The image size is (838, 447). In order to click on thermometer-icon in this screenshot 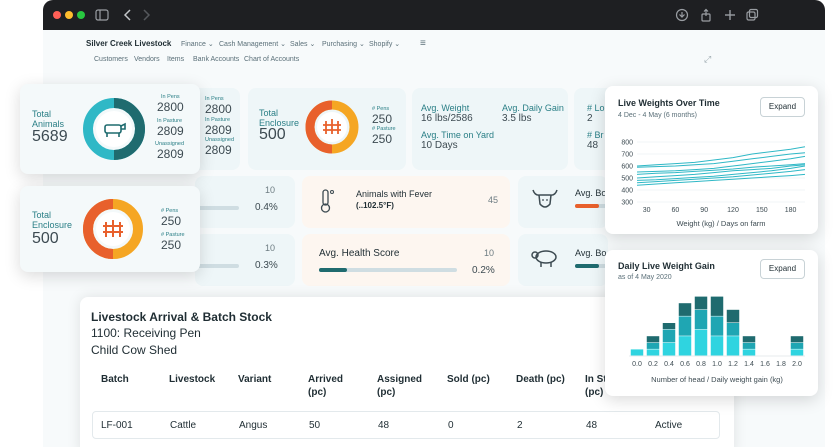, I will do `click(327, 201)`.